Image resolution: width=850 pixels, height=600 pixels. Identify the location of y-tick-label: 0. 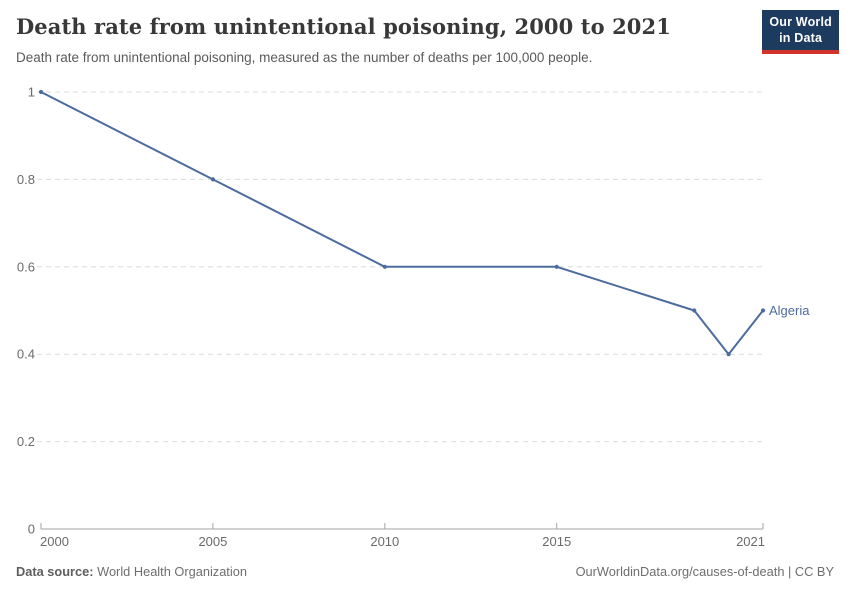
(31, 529).